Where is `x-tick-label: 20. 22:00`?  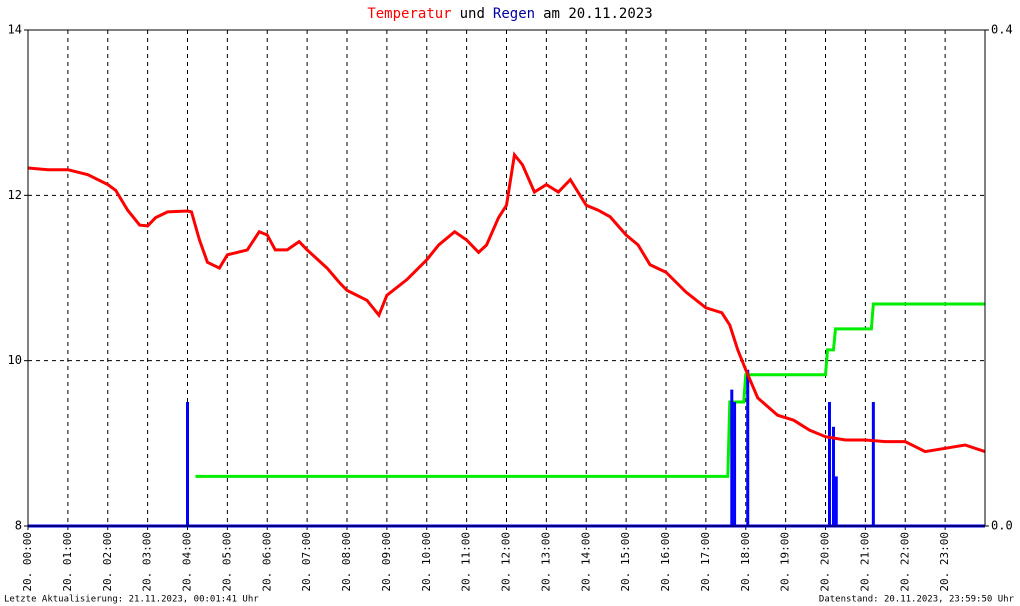 x-tick-label: 20. 22:00 is located at coordinates (904, 562).